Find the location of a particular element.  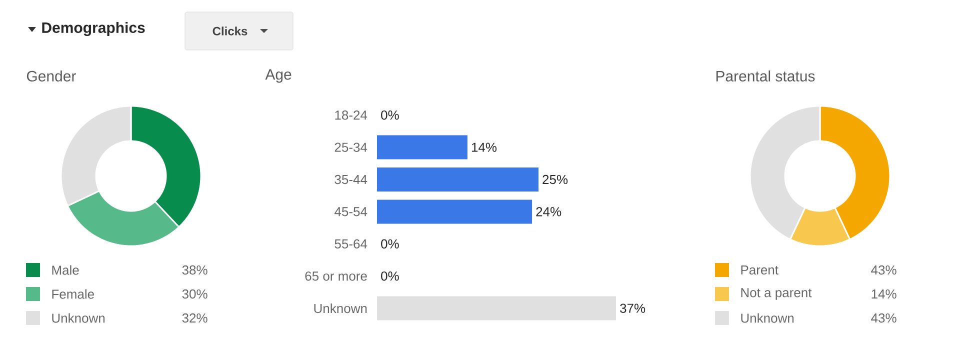

y-tick-label: 18-24 is located at coordinates (351, 115).